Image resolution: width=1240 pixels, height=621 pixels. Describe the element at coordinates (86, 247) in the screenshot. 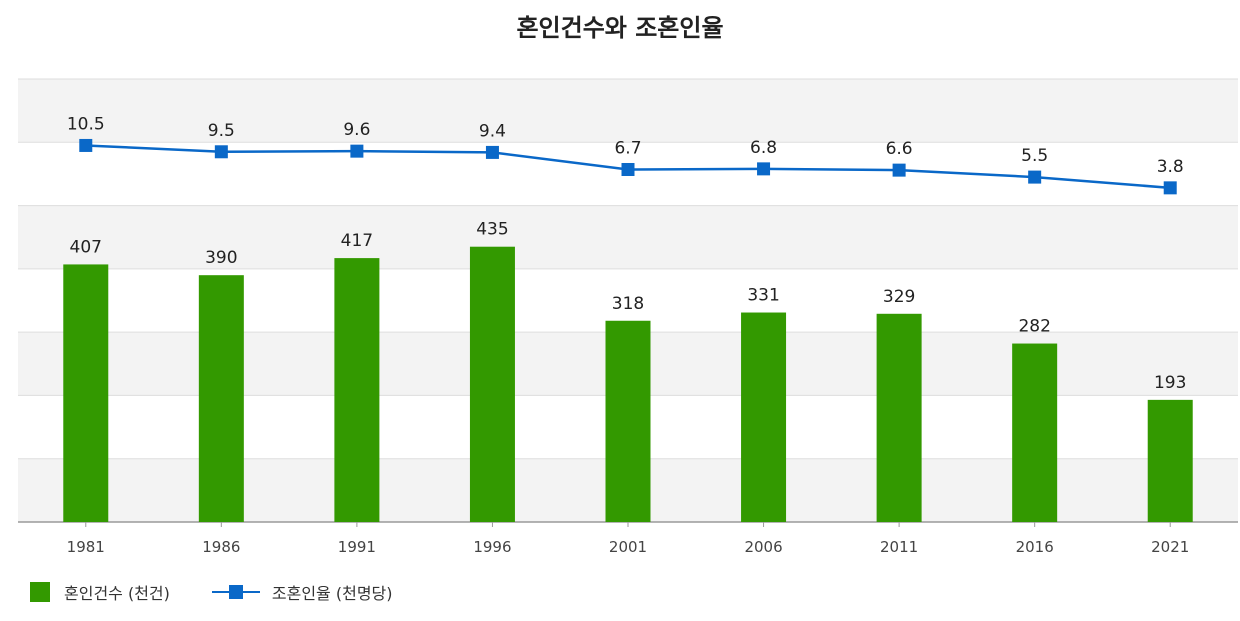

I see `bar-value-label: 407` at that location.